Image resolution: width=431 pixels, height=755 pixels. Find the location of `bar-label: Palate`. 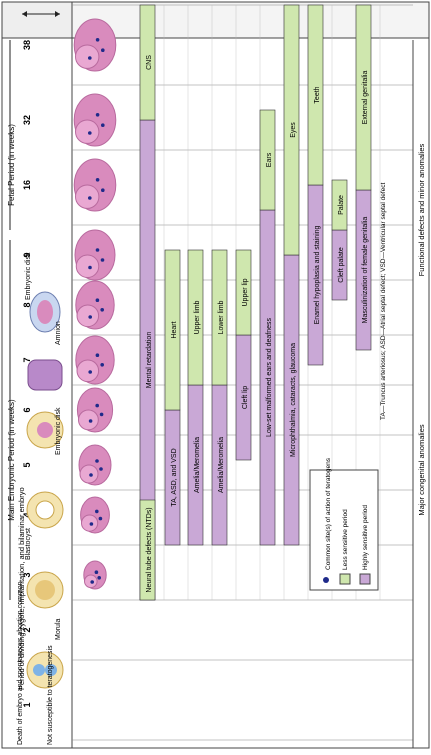

bar-label: Palate is located at coordinates (341, 205).